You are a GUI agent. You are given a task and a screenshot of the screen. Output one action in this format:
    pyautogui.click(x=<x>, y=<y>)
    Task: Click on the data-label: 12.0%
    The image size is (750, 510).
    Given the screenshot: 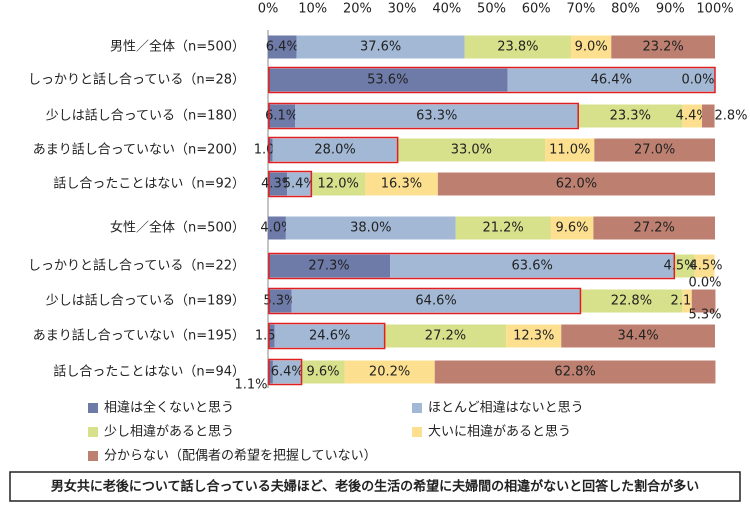 What is the action you would take?
    pyautogui.click(x=338, y=184)
    